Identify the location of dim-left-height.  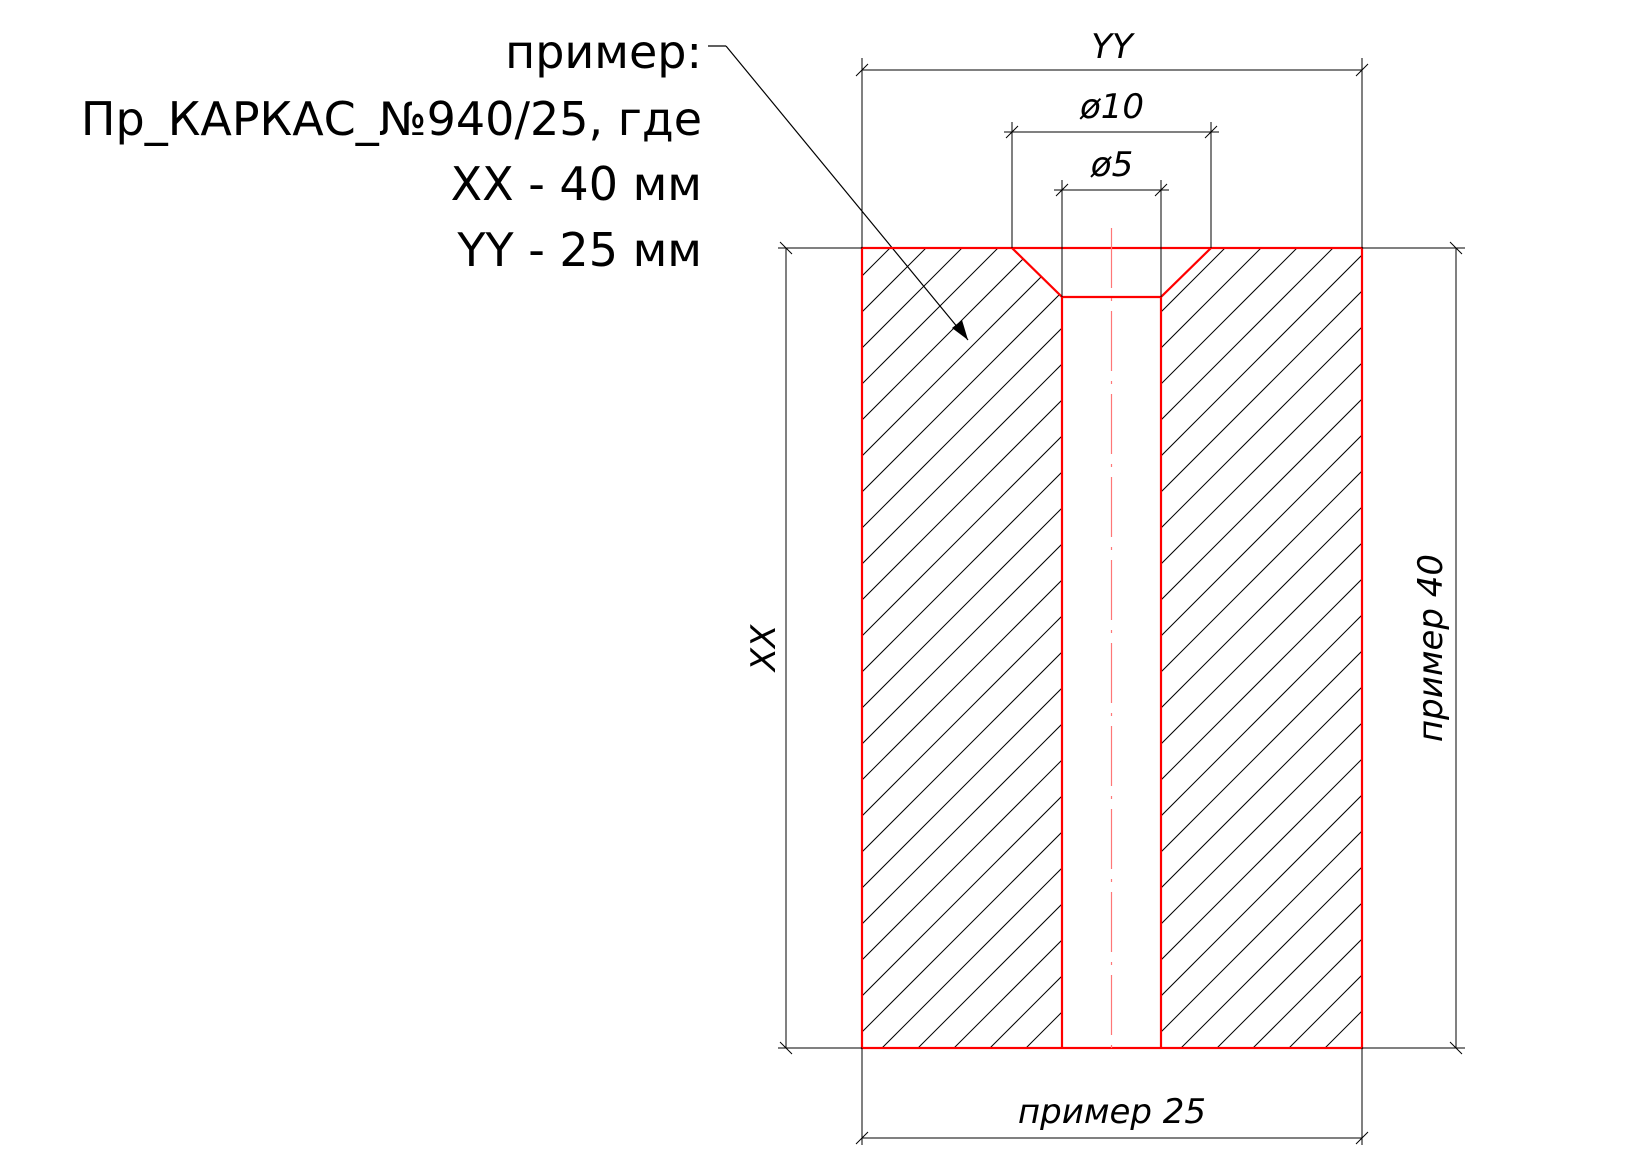
(820, 648).